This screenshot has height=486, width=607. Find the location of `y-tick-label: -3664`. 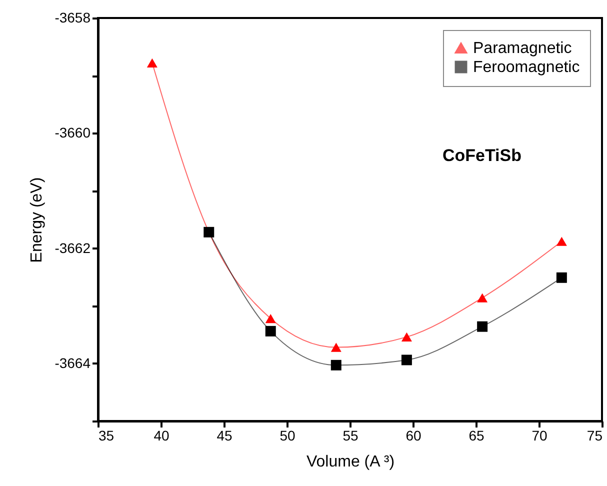

y-tick-label: -3664 is located at coordinates (72, 362).